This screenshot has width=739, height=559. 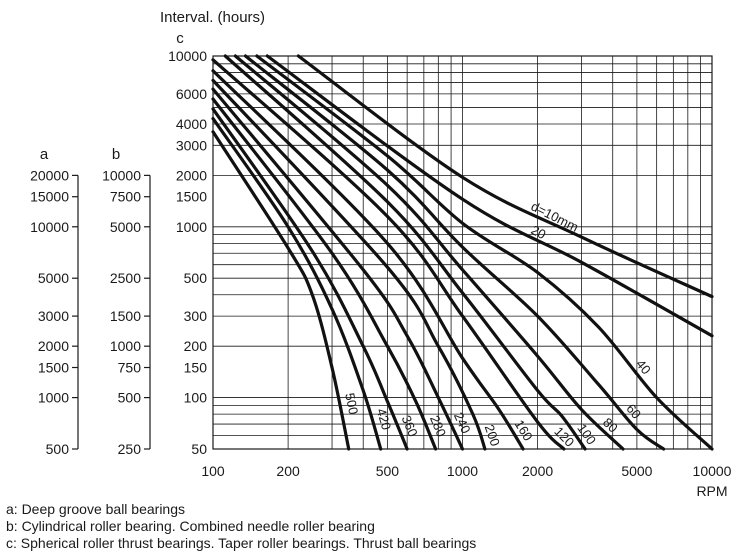 What do you see at coordinates (125, 227) in the screenshot?
I see `axis-b-tick-label: 5000` at bounding box center [125, 227].